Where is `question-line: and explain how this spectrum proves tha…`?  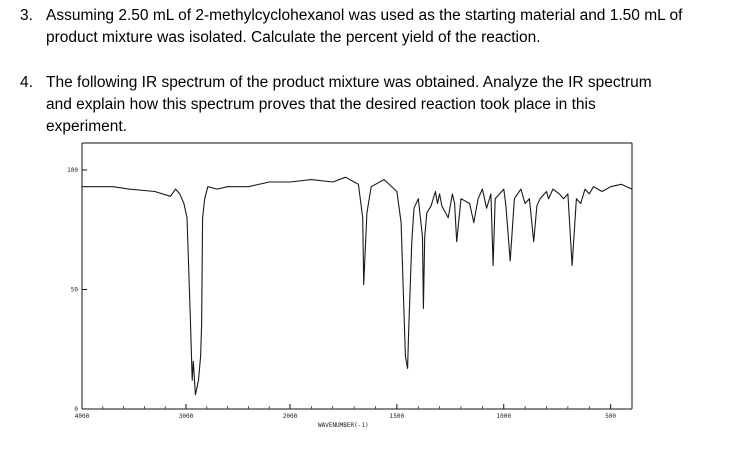 question-line: and explain how this spectrum proves tha… is located at coordinates (321, 104).